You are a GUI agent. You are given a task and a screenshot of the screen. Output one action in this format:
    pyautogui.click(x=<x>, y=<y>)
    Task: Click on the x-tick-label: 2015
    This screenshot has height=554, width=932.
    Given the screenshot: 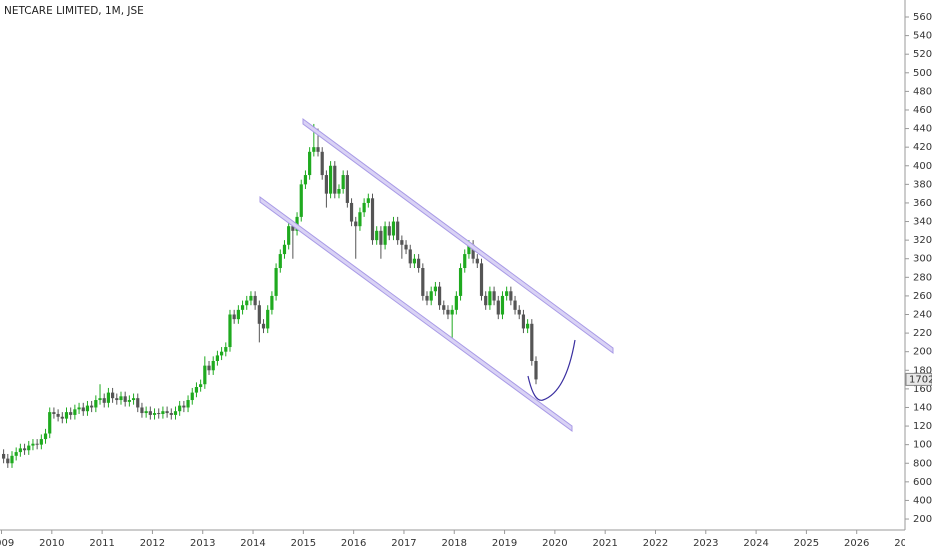 What is the action you would take?
    pyautogui.click(x=303, y=543)
    